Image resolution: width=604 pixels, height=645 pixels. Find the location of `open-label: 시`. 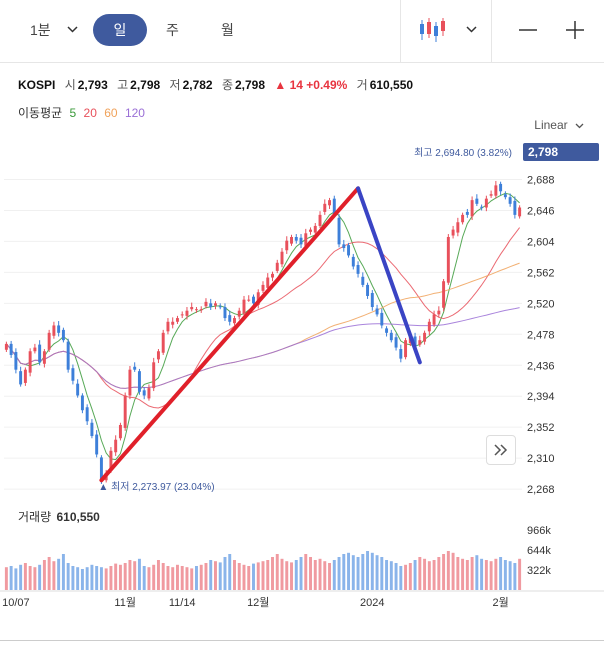

open-label: 시 is located at coordinates (70, 85).